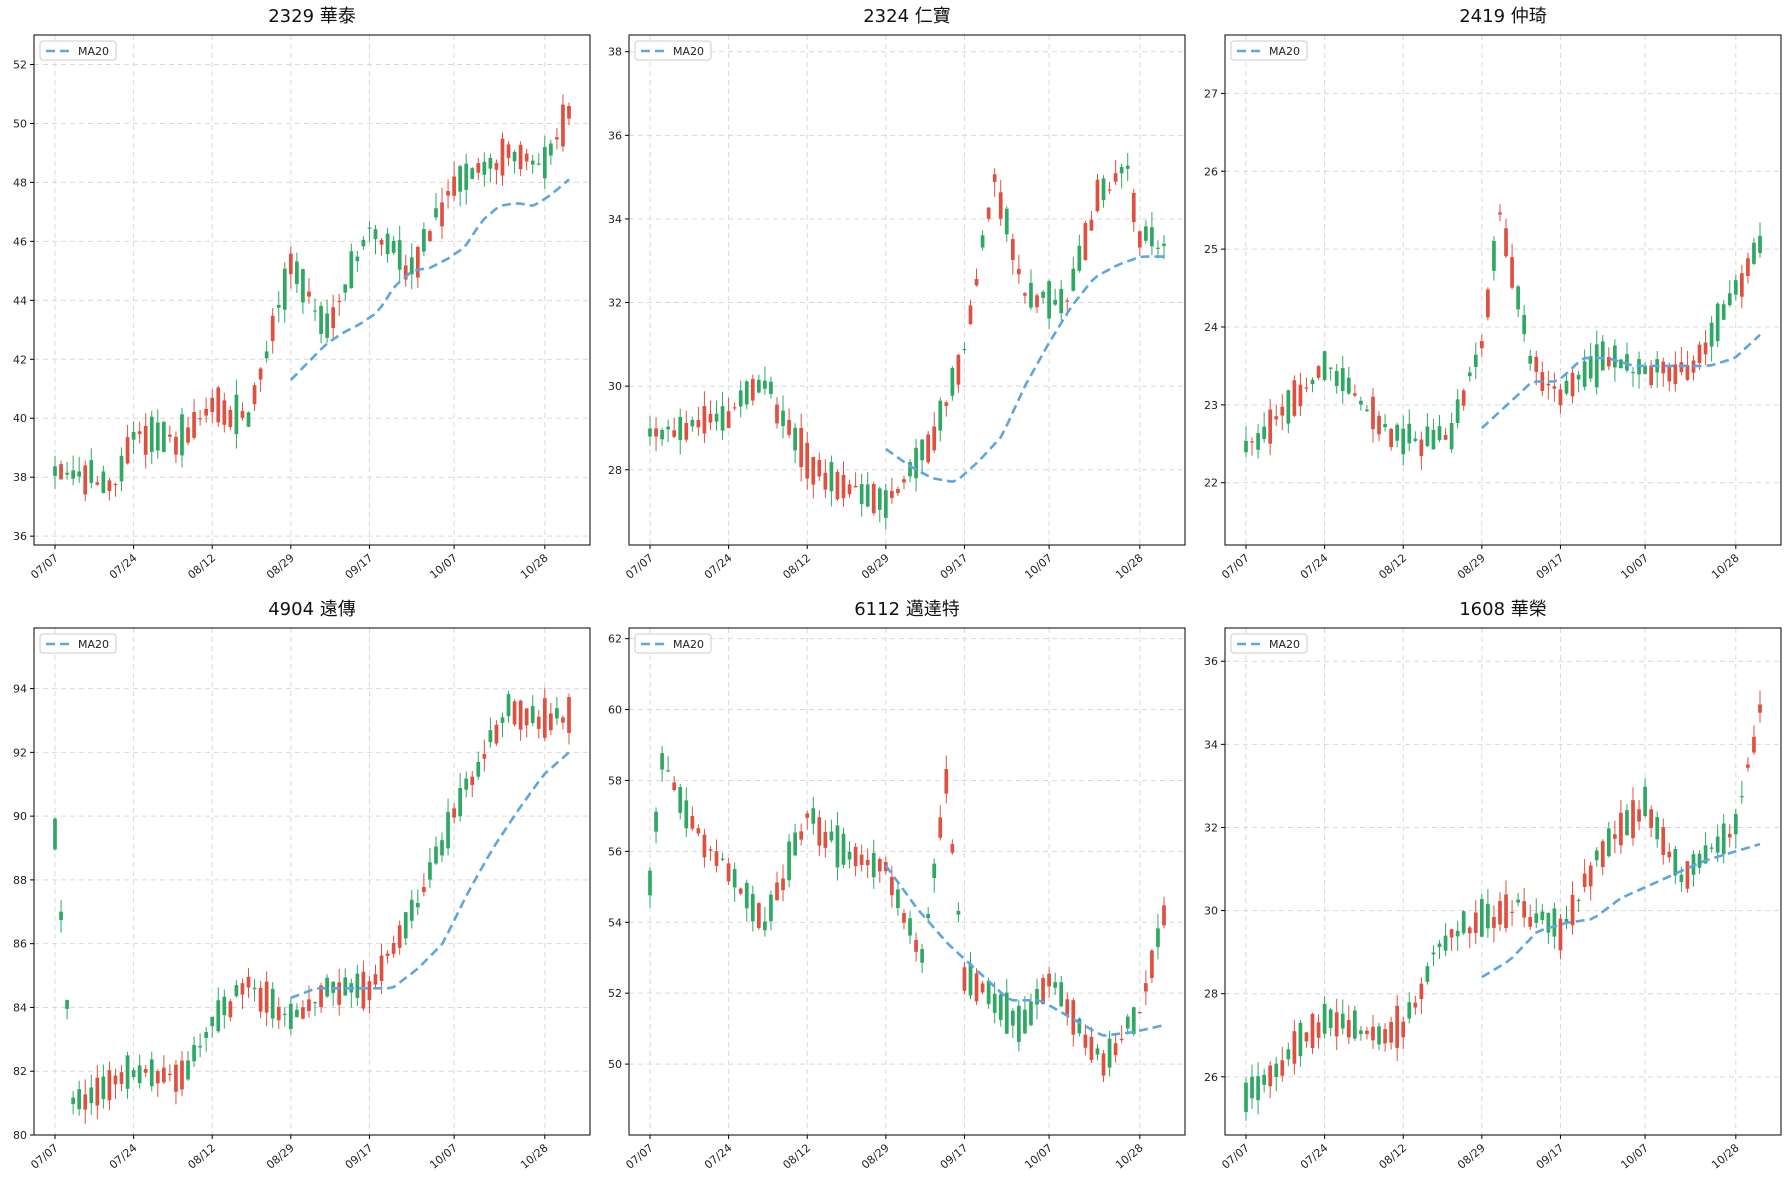 This screenshot has width=1790, height=1189. What do you see at coordinates (443, 1156) in the screenshot?
I see `x-tick-label: 10/07` at bounding box center [443, 1156].